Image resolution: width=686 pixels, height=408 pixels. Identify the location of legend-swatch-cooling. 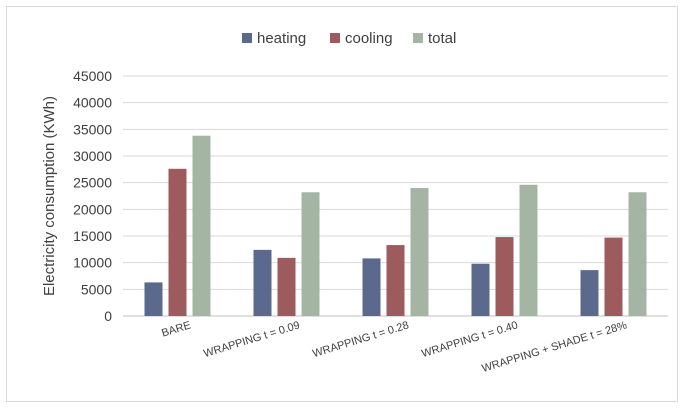
(335, 38).